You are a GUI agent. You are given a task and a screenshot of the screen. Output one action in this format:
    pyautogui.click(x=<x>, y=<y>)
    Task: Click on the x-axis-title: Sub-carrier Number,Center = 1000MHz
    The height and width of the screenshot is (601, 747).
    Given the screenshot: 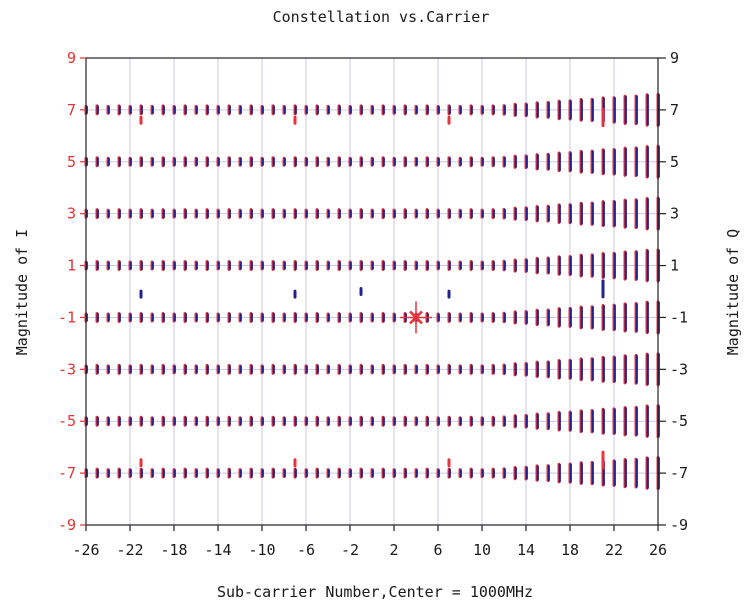 What is the action you would take?
    pyautogui.click(x=375, y=592)
    